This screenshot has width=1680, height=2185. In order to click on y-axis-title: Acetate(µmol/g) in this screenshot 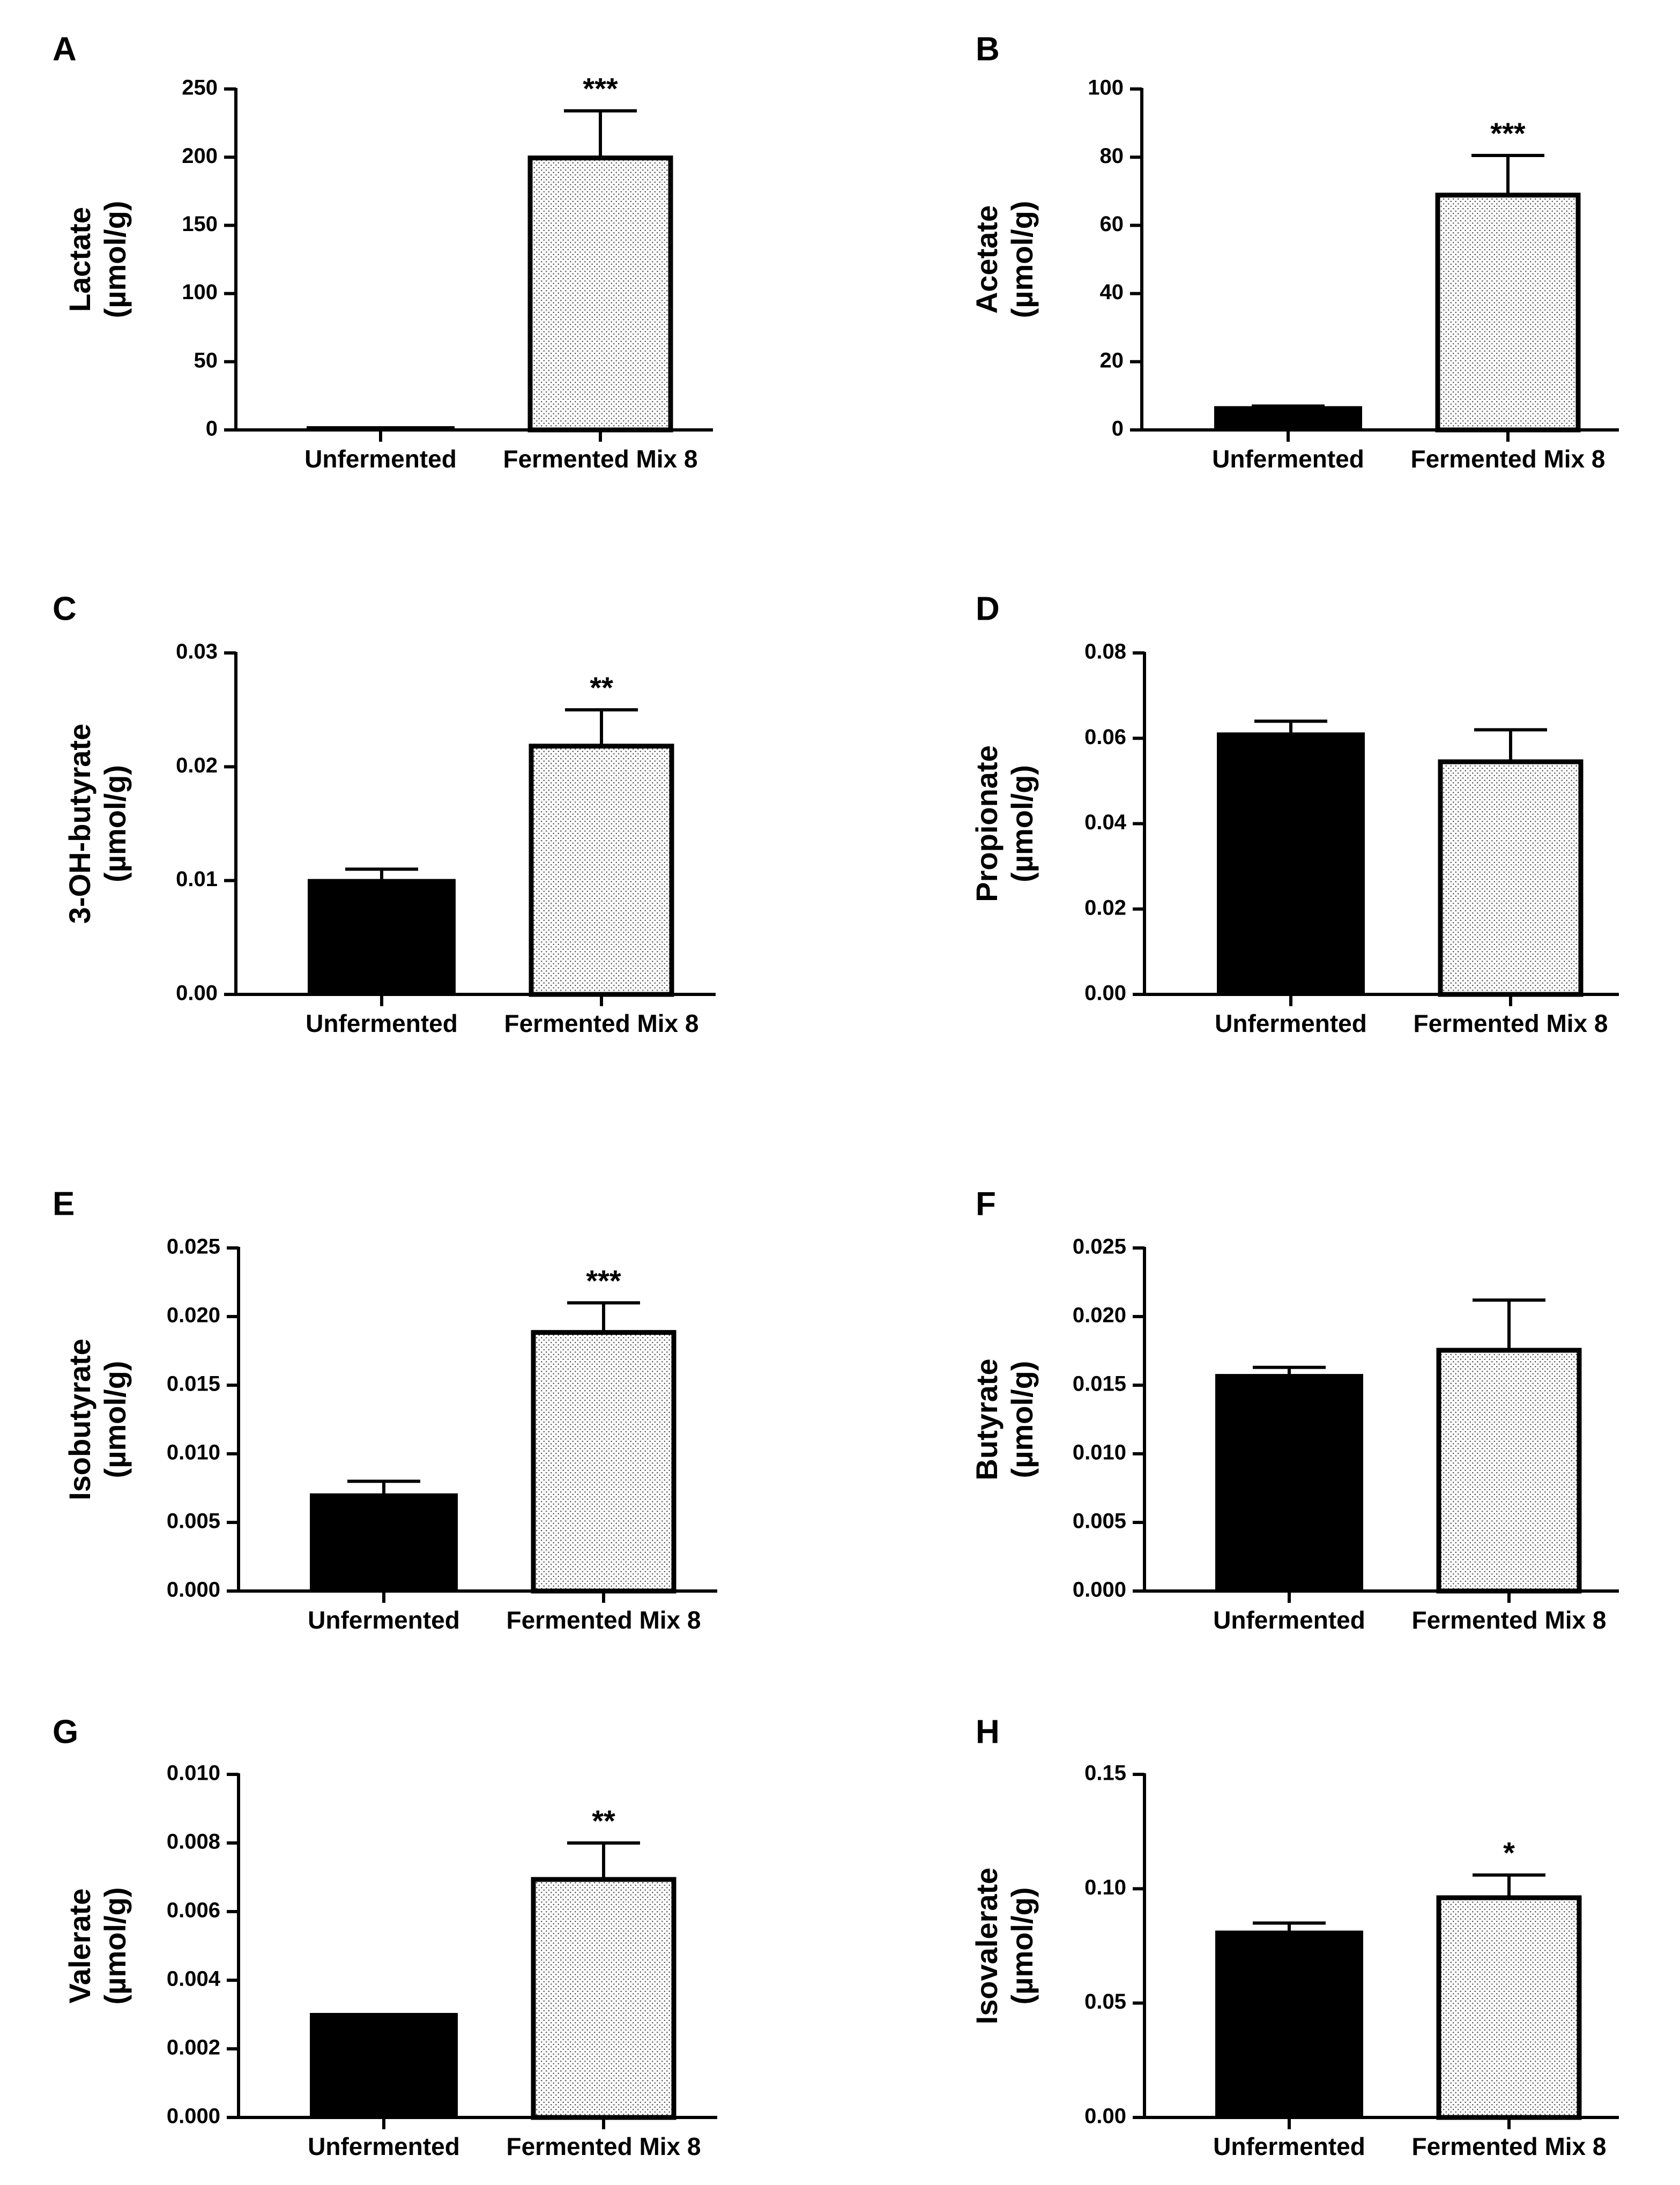, I will do `click(1004, 259)`.